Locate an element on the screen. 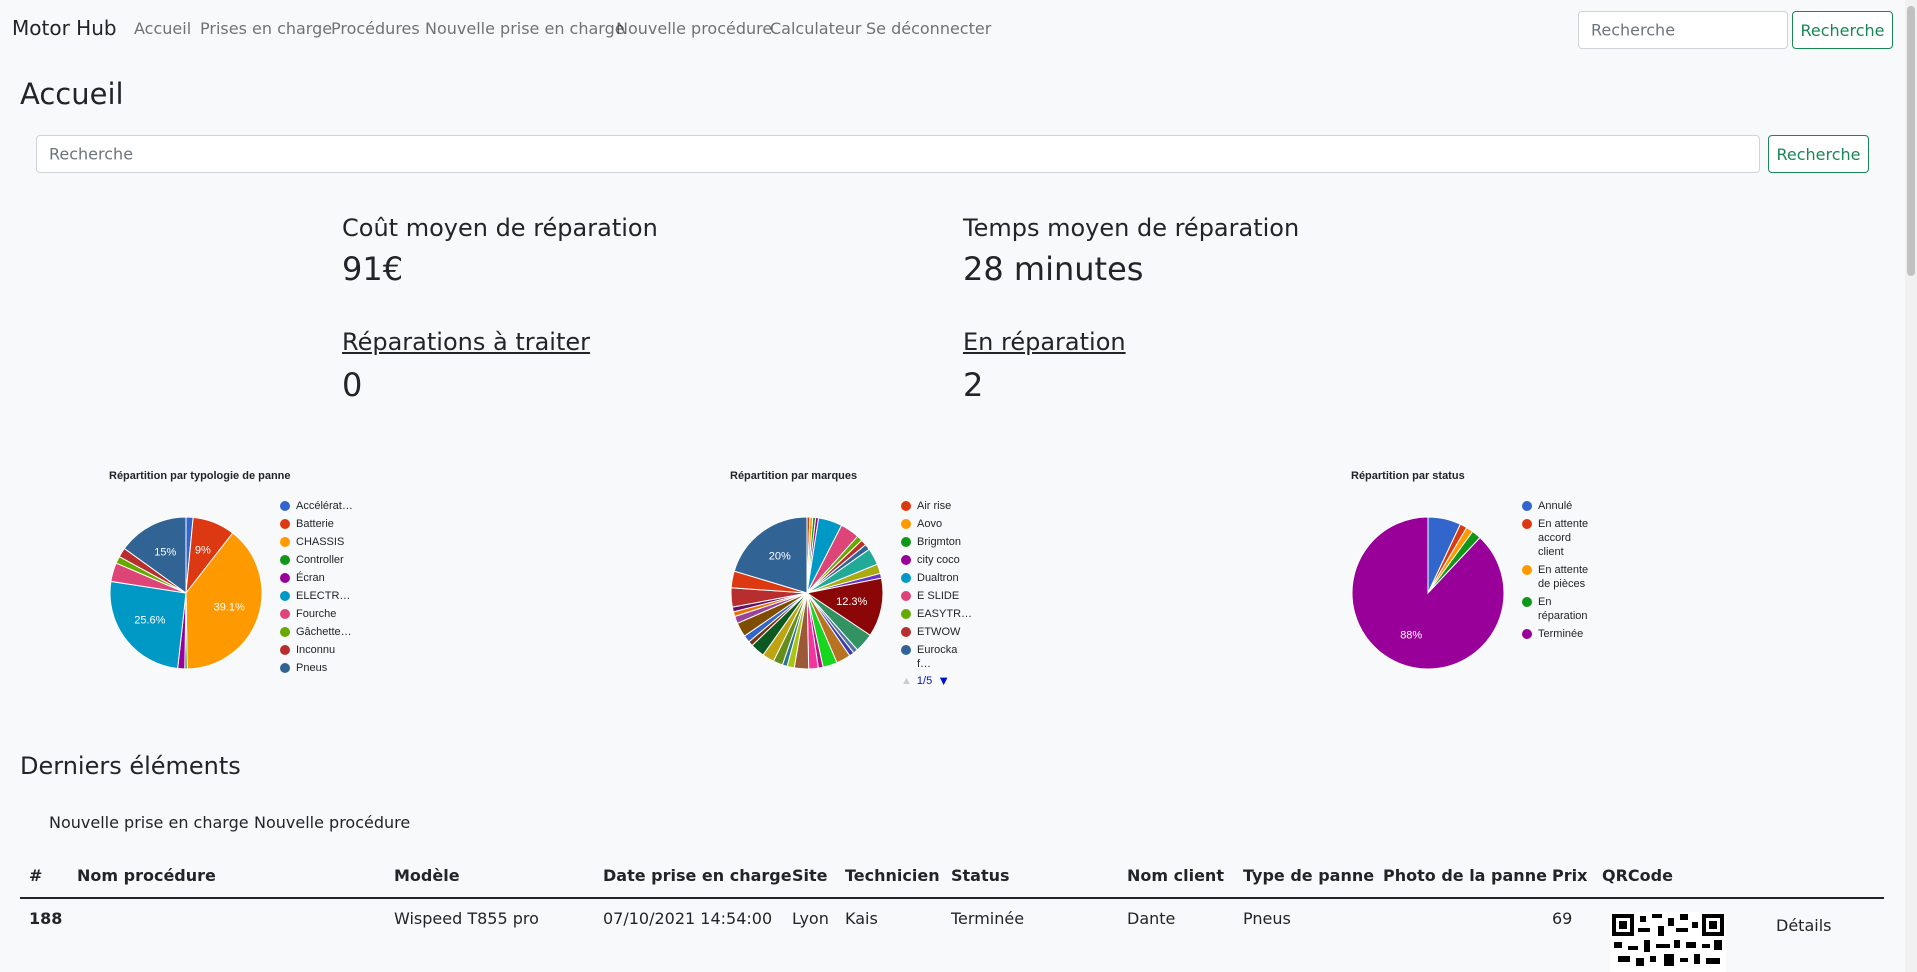  details-link: Détails is located at coordinates (1804, 925).